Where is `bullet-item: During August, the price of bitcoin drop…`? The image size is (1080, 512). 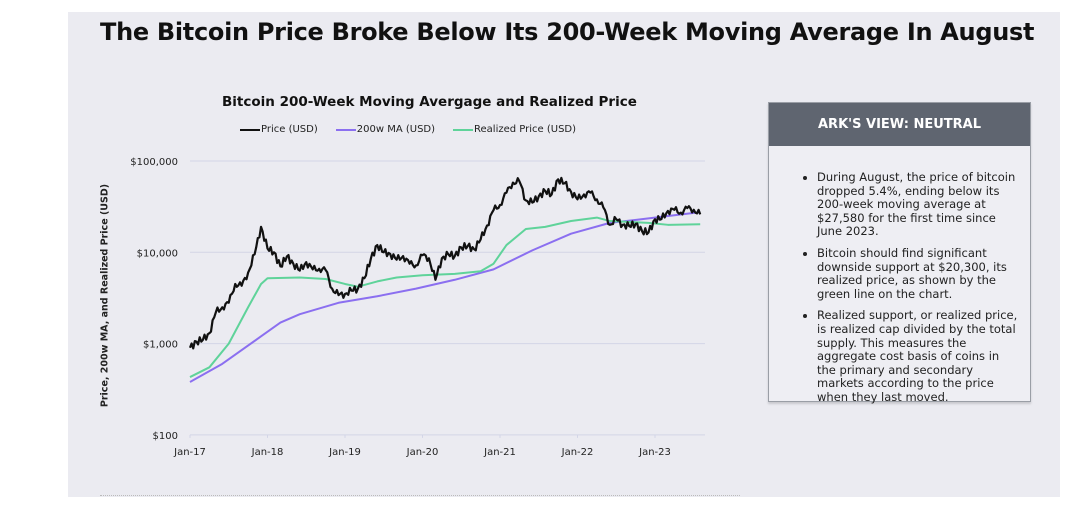
bullet-item: During August, the price of bitcoin drop… is located at coordinates (917, 204).